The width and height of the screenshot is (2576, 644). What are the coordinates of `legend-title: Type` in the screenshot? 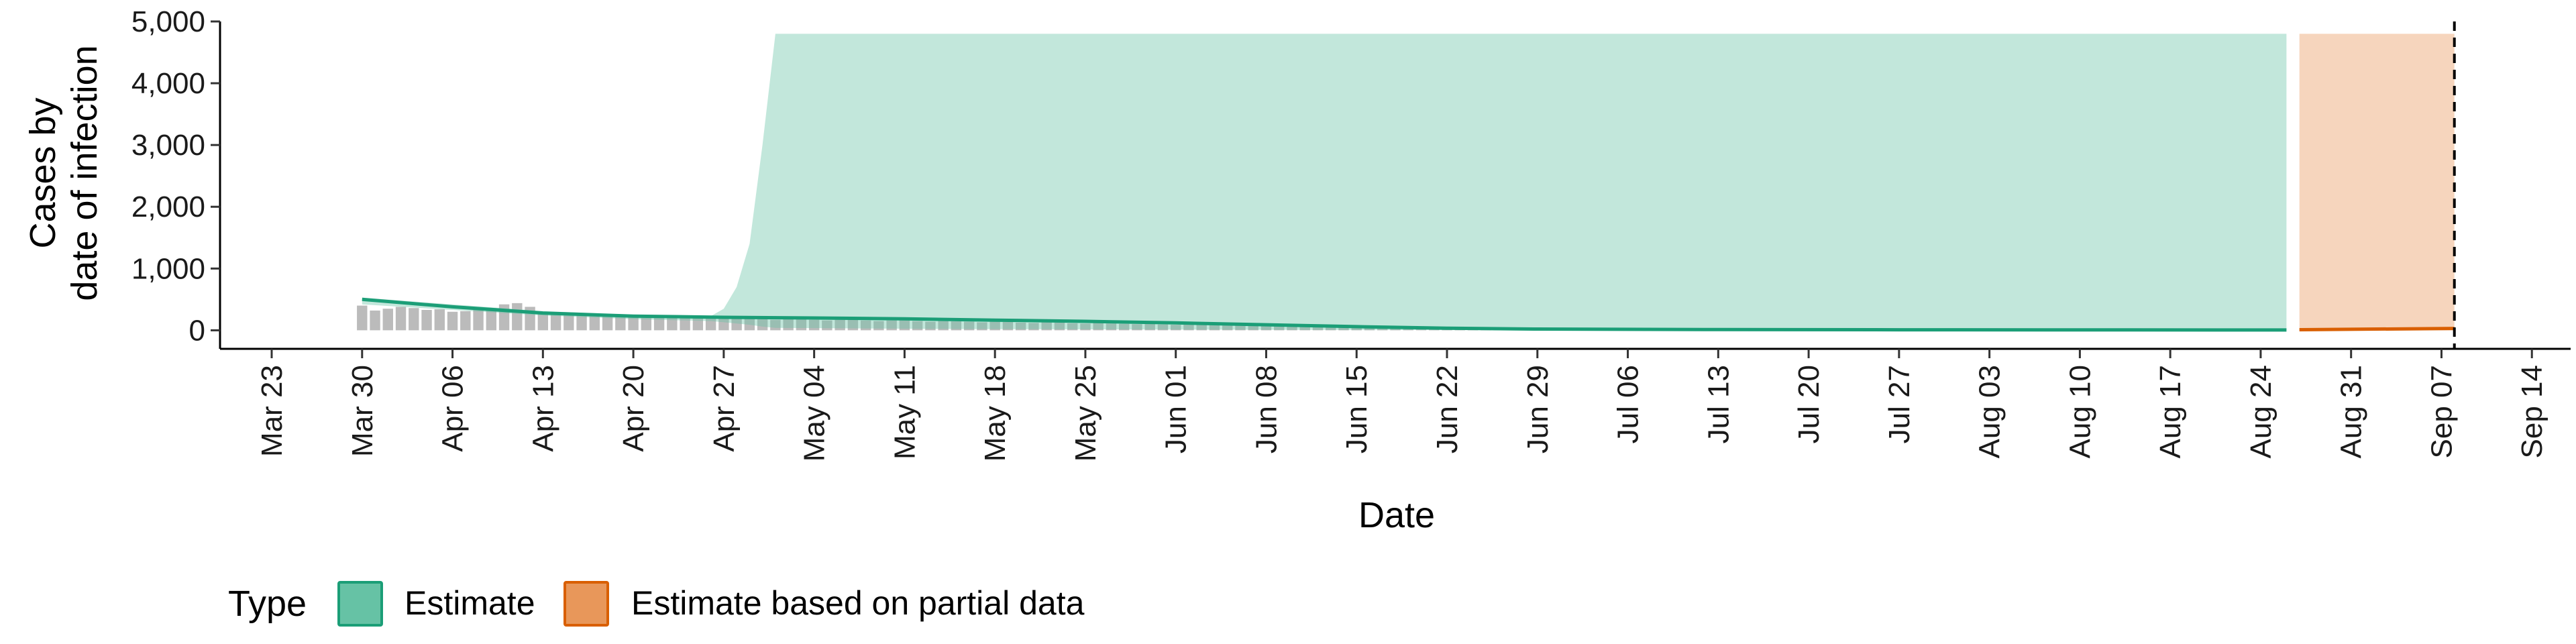 It's located at (267, 604).